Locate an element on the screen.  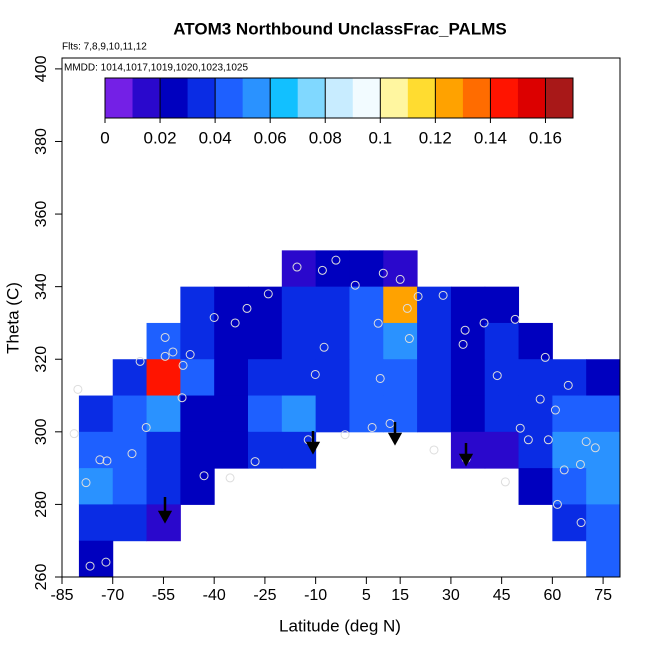
y-tick-label: 340 is located at coordinates (41, 286).